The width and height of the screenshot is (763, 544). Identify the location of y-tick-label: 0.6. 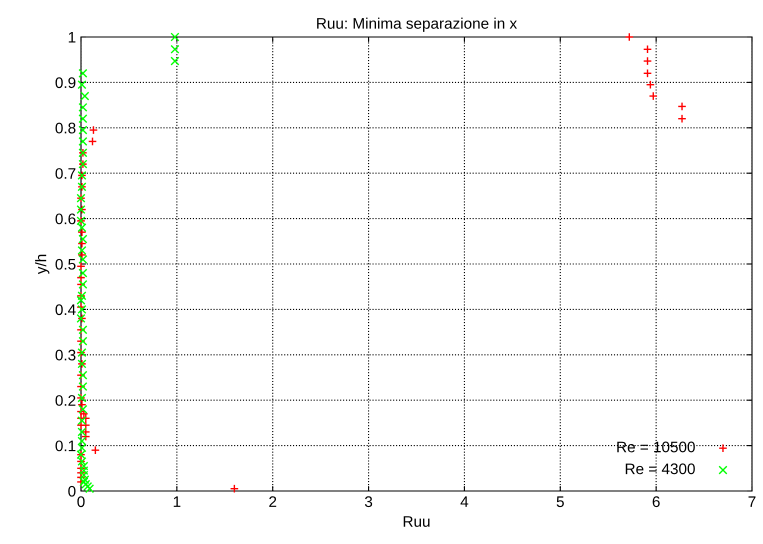
(66, 218).